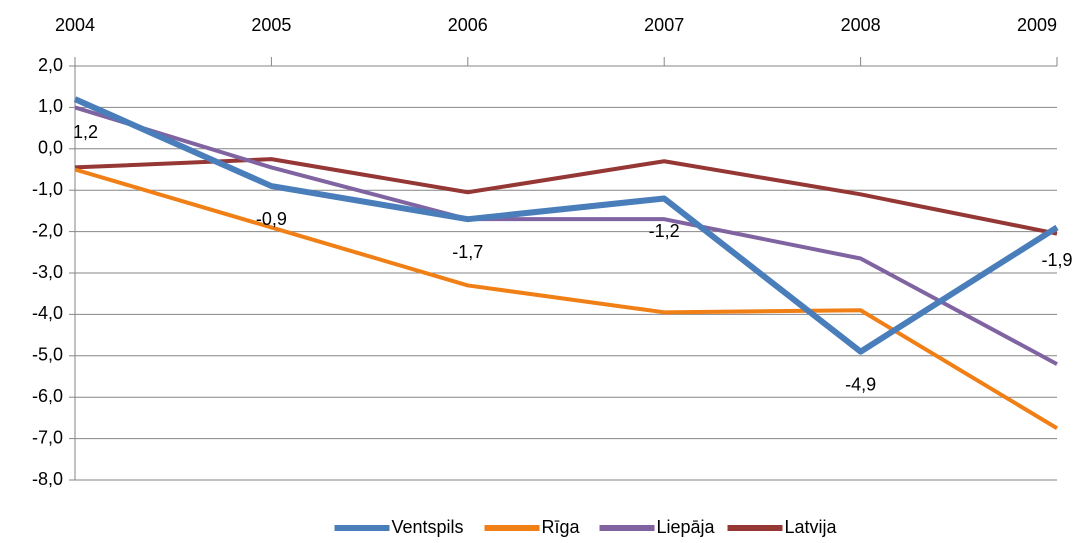  What do you see at coordinates (271, 25) in the screenshot?
I see `x-tick-label: 2005` at bounding box center [271, 25].